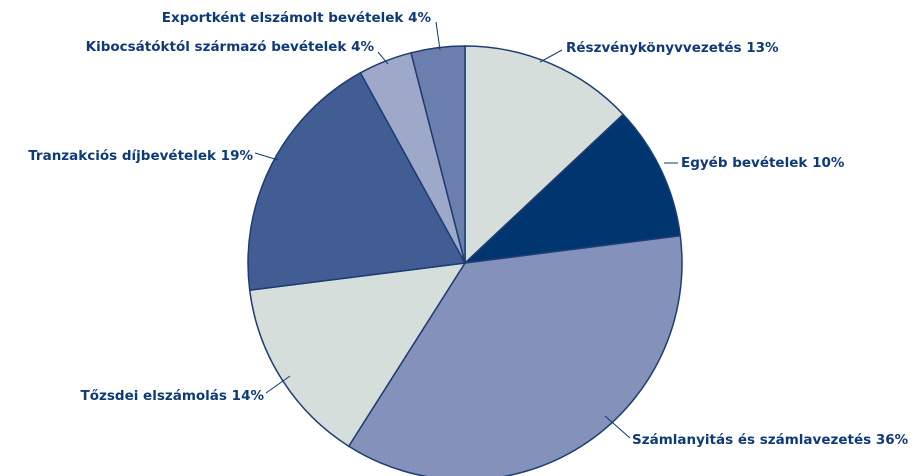  I want to click on slice-label: Exportként elszámolt bevételek 4%, so click(297, 18).